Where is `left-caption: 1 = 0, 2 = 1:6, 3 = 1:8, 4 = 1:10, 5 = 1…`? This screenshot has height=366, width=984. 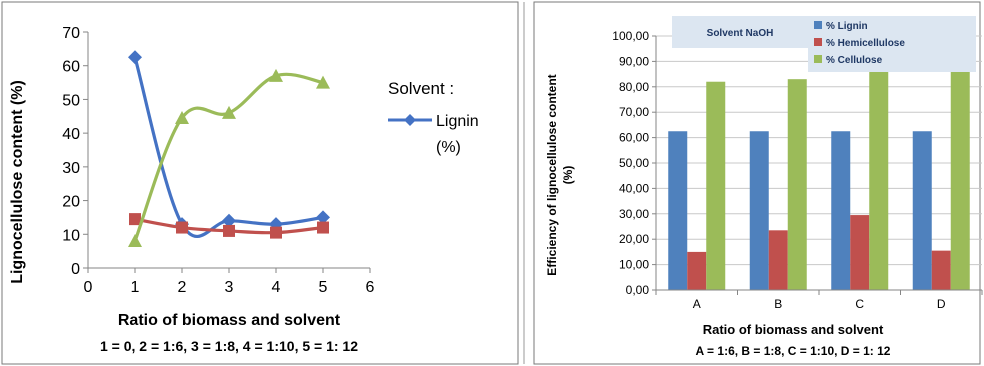
left-caption: 1 = 0, 2 = 1:6, 3 = 1:8, 4 = 1:10, 5 = 1… is located at coordinates (229, 346).